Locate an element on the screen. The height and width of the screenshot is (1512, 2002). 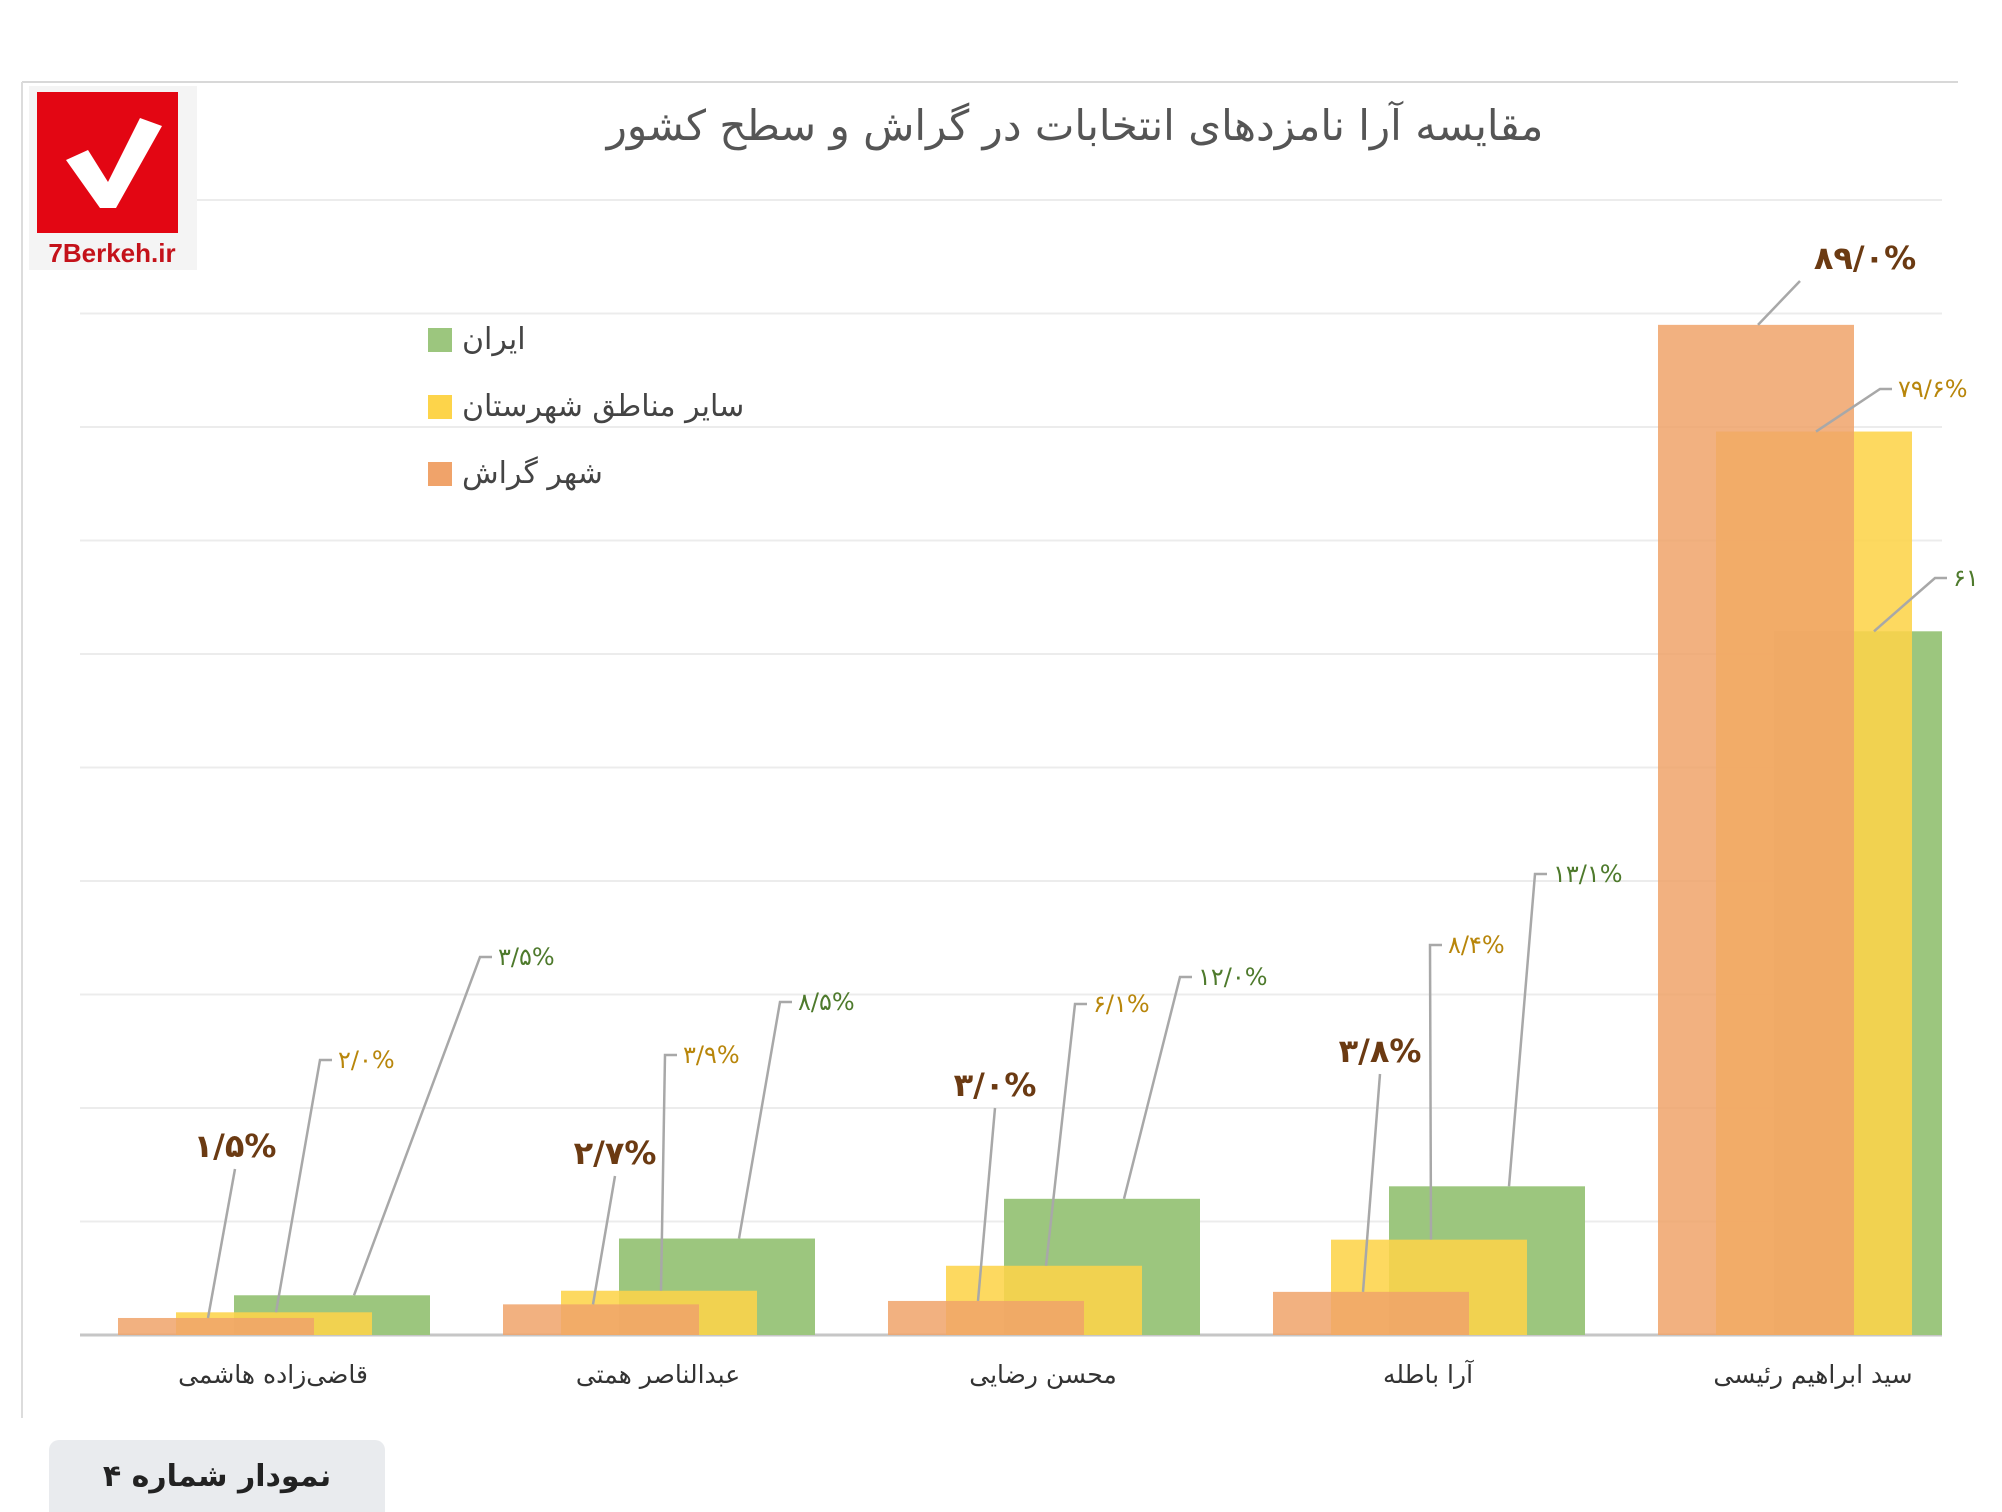
category-label: قاضی‌زاده هاشمی is located at coordinates (273, 1374).